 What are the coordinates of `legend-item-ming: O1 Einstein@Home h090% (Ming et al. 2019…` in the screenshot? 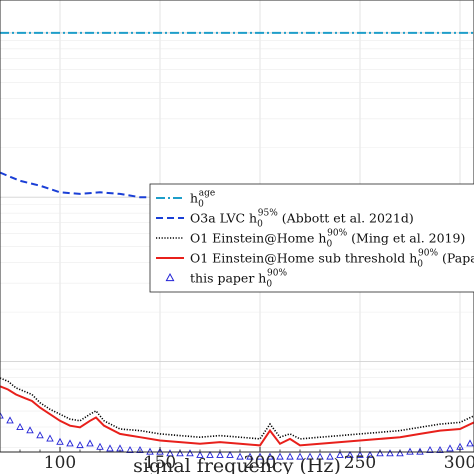 It's located at (310, 239).